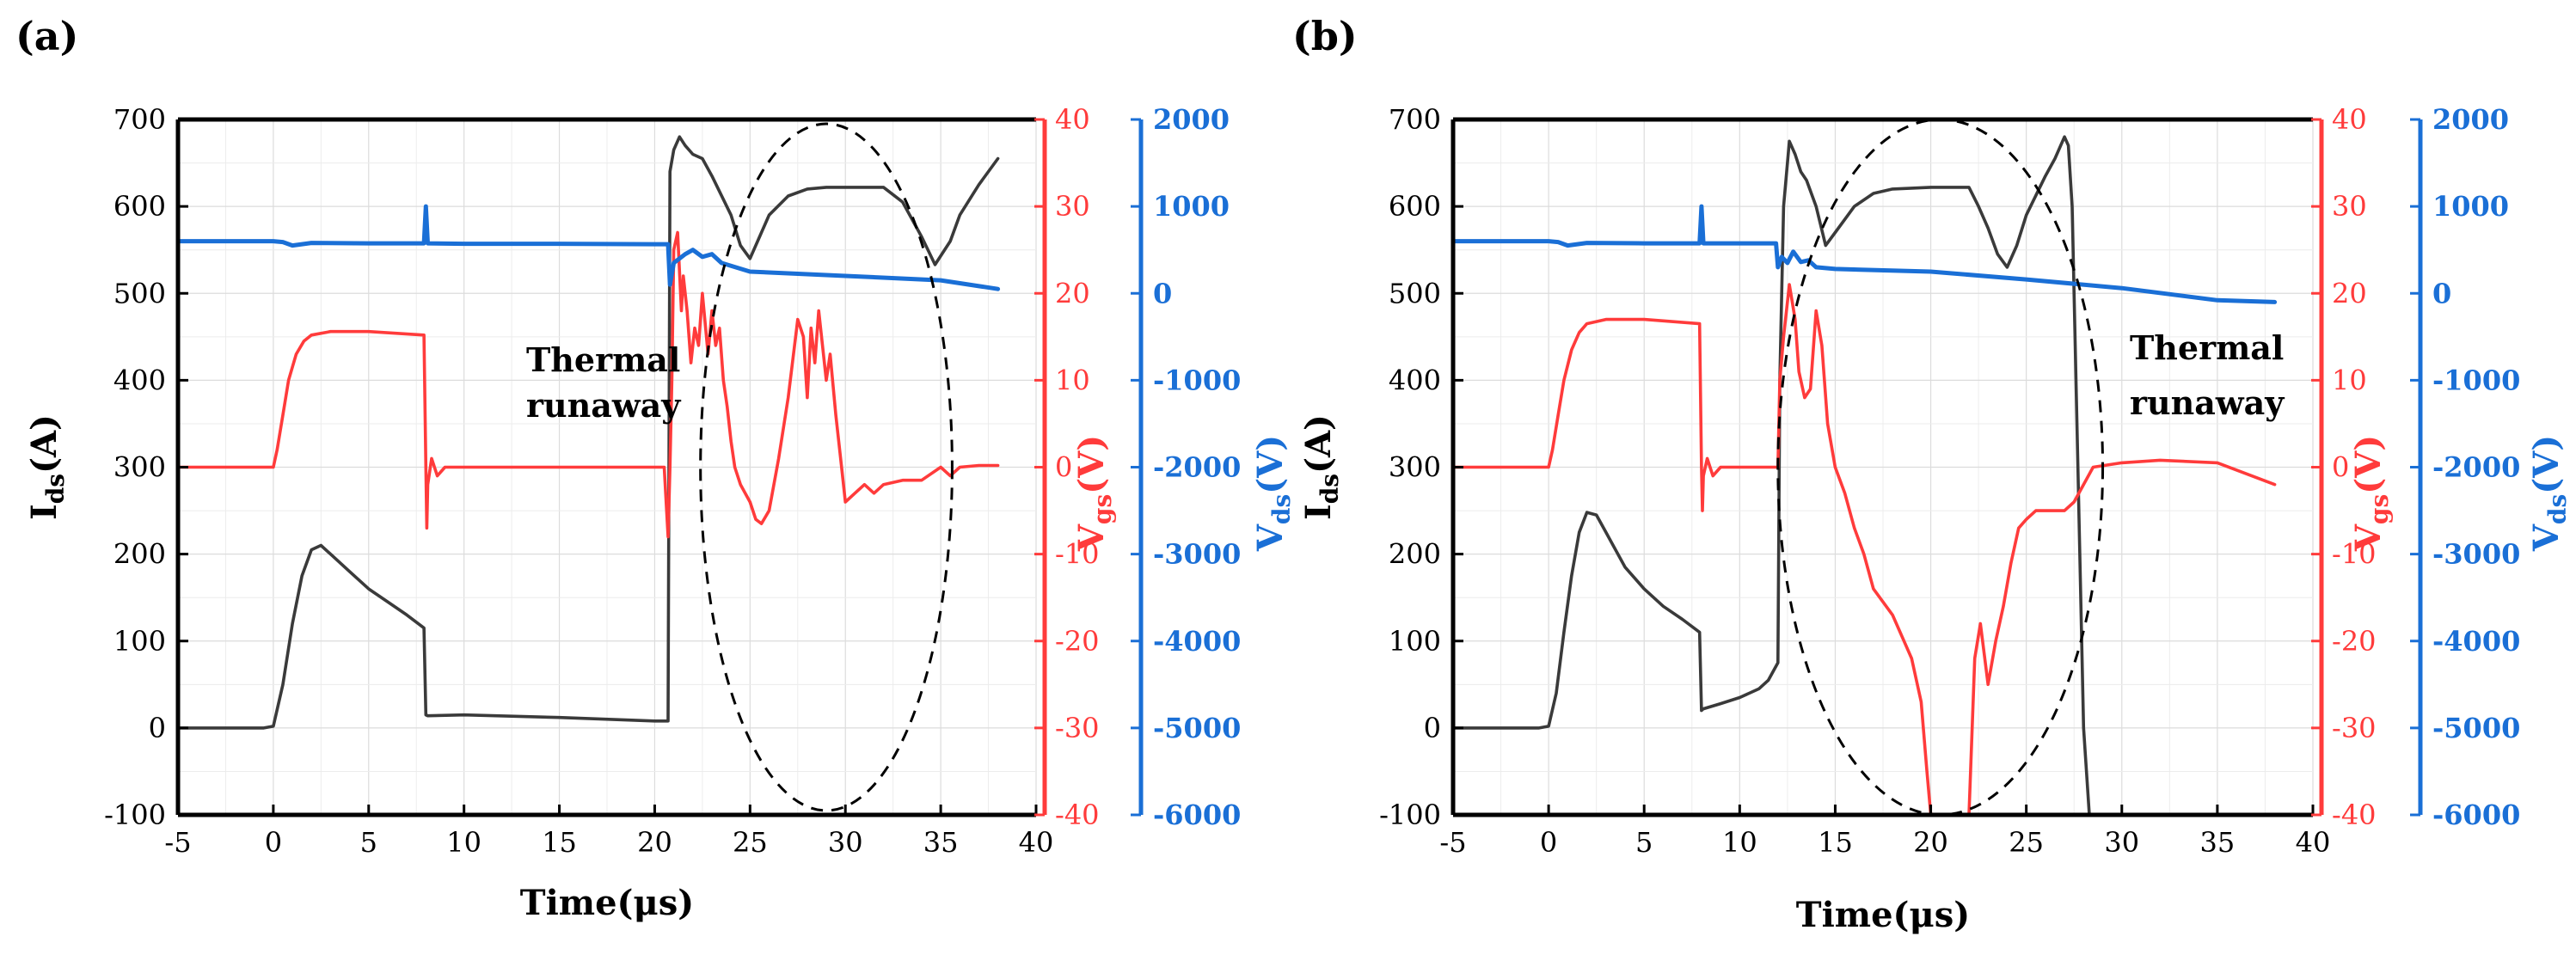  Describe the element at coordinates (135, 815) in the screenshot. I see `y-tick-label-ids: -100` at that location.